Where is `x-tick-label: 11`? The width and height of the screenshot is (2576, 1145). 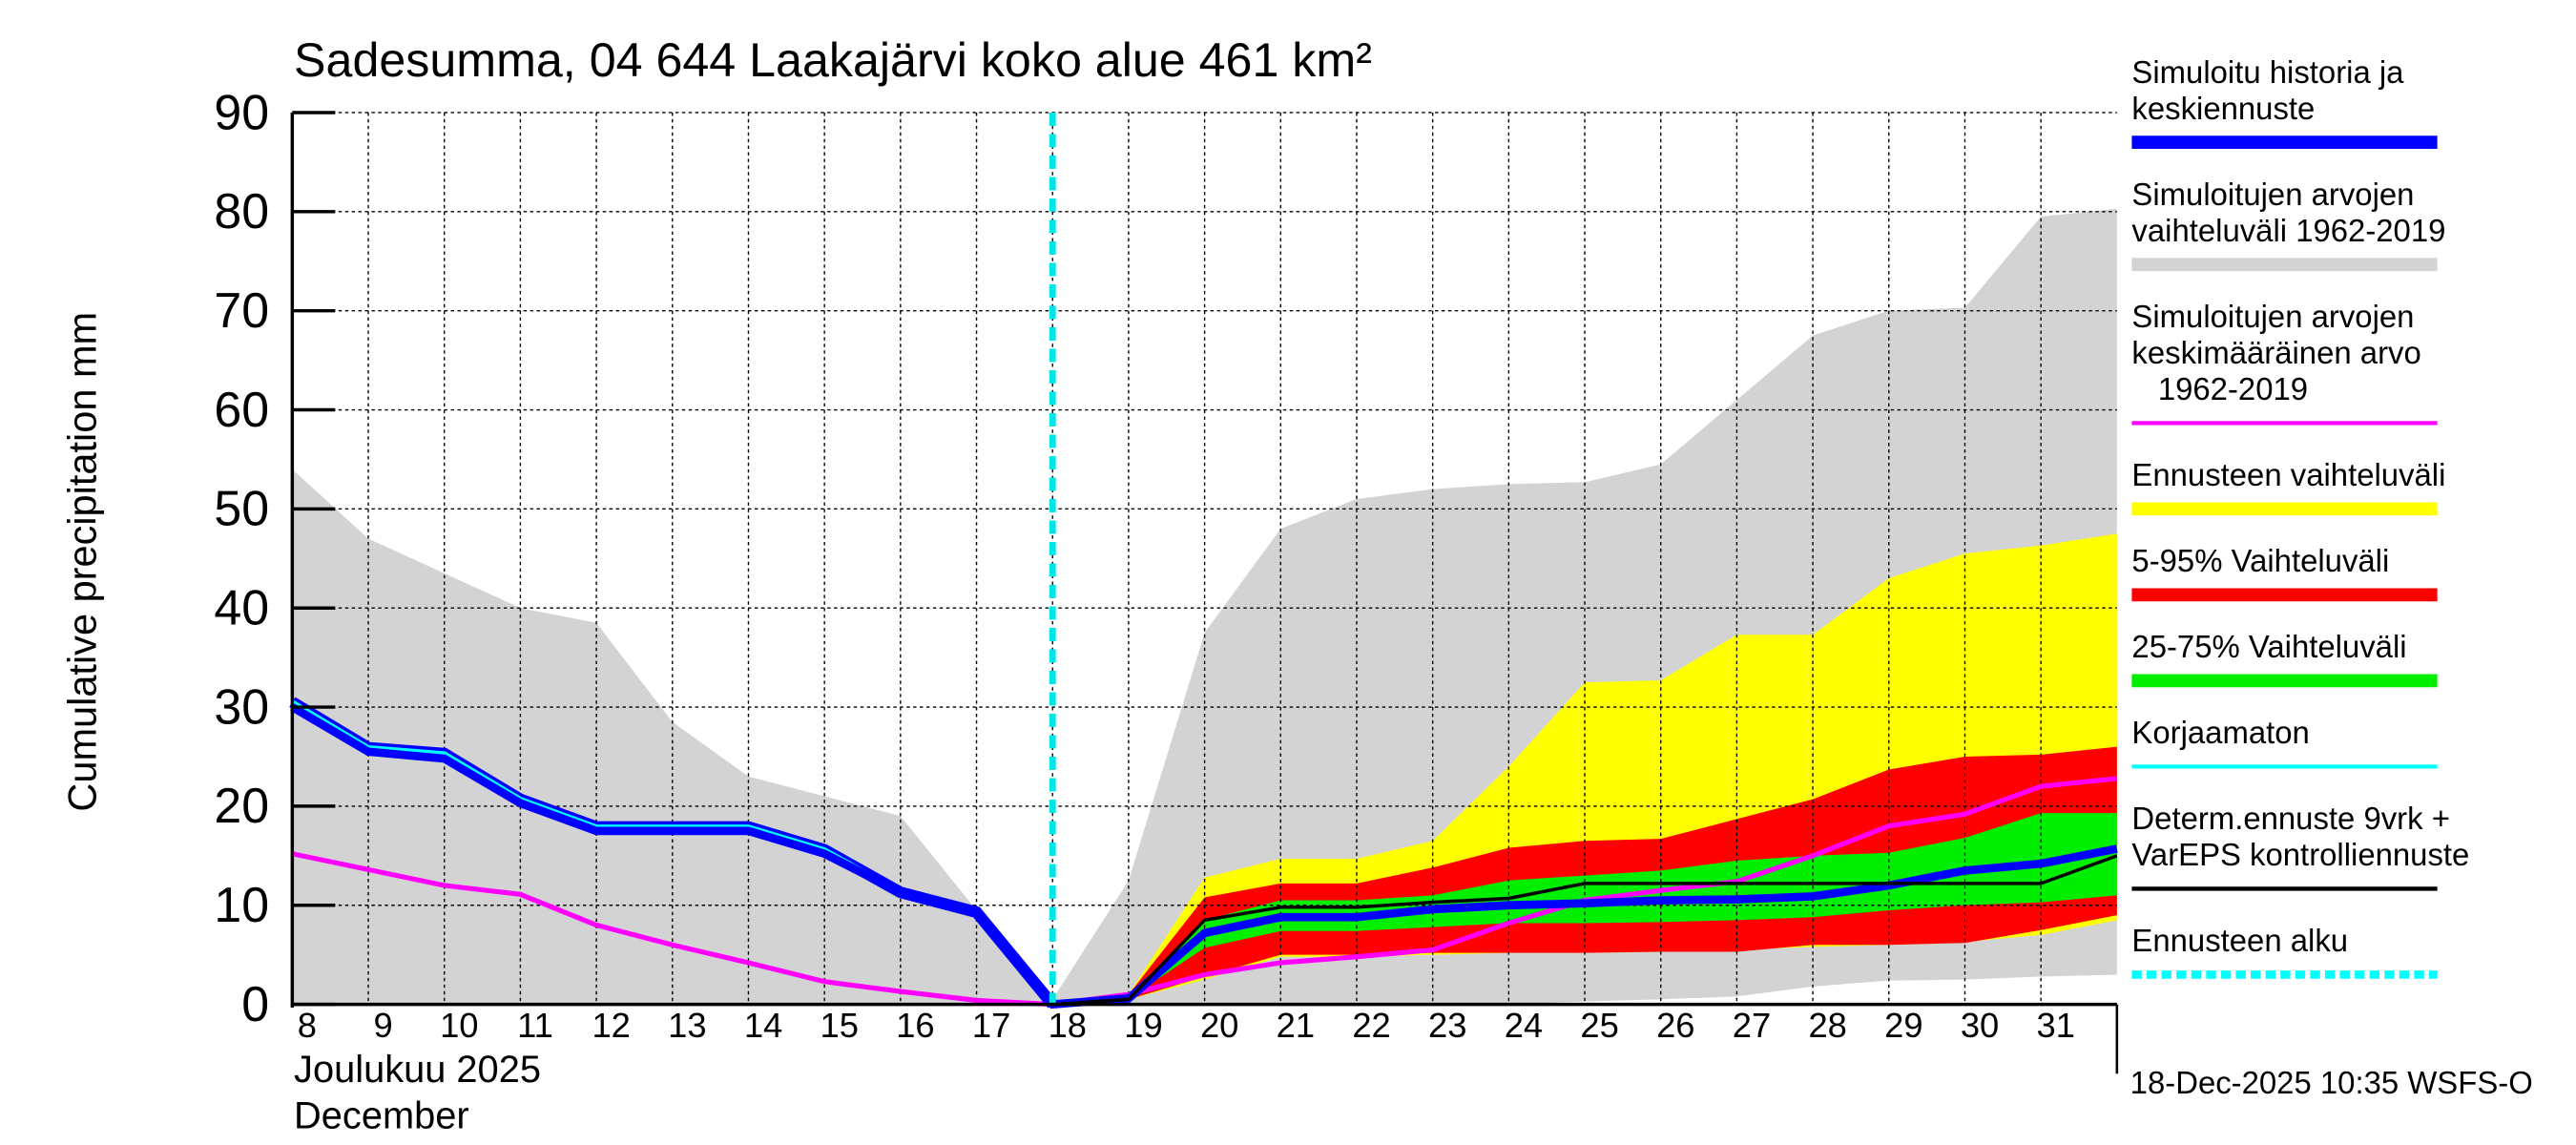
x-tick-label: 11 is located at coordinates (535, 1025).